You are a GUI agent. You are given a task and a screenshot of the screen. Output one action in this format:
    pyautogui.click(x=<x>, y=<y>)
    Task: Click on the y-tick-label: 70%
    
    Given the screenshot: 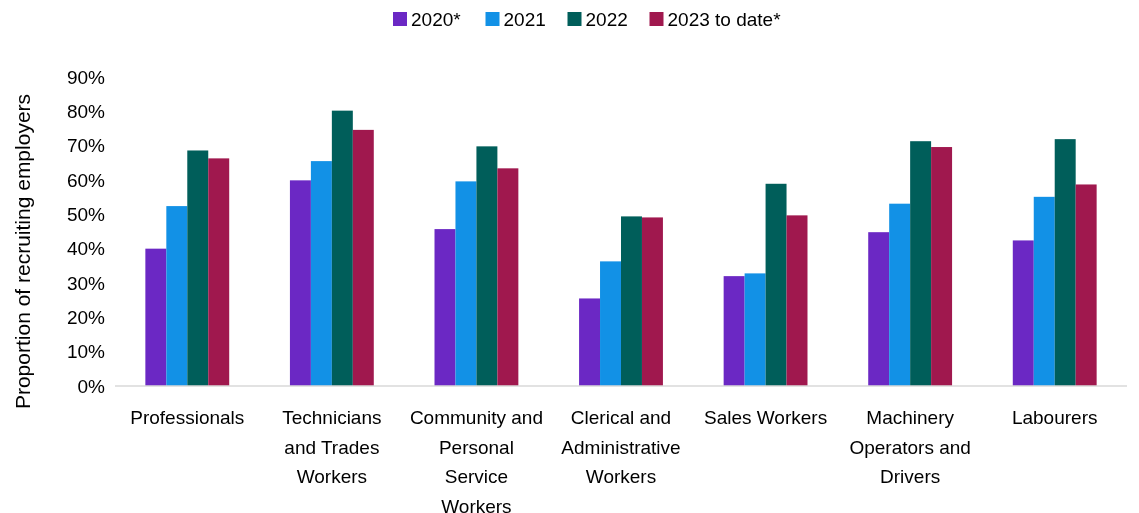 What is the action you would take?
    pyautogui.click(x=86, y=146)
    